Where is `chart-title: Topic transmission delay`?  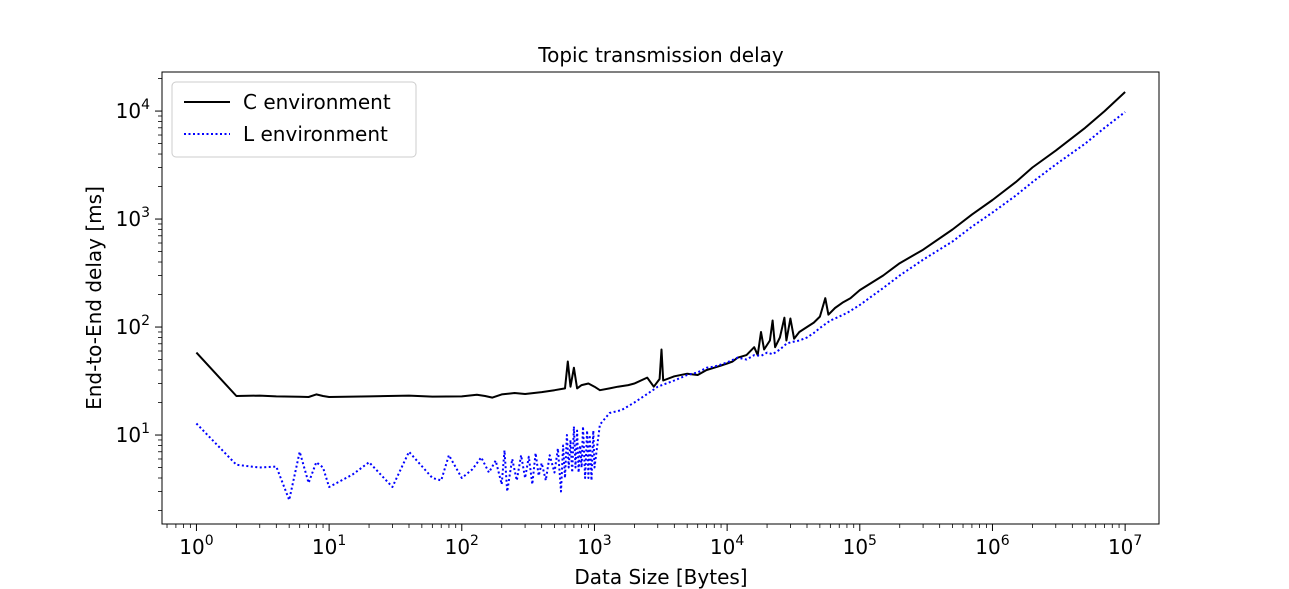 chart-title: Topic transmission delay is located at coordinates (660, 55).